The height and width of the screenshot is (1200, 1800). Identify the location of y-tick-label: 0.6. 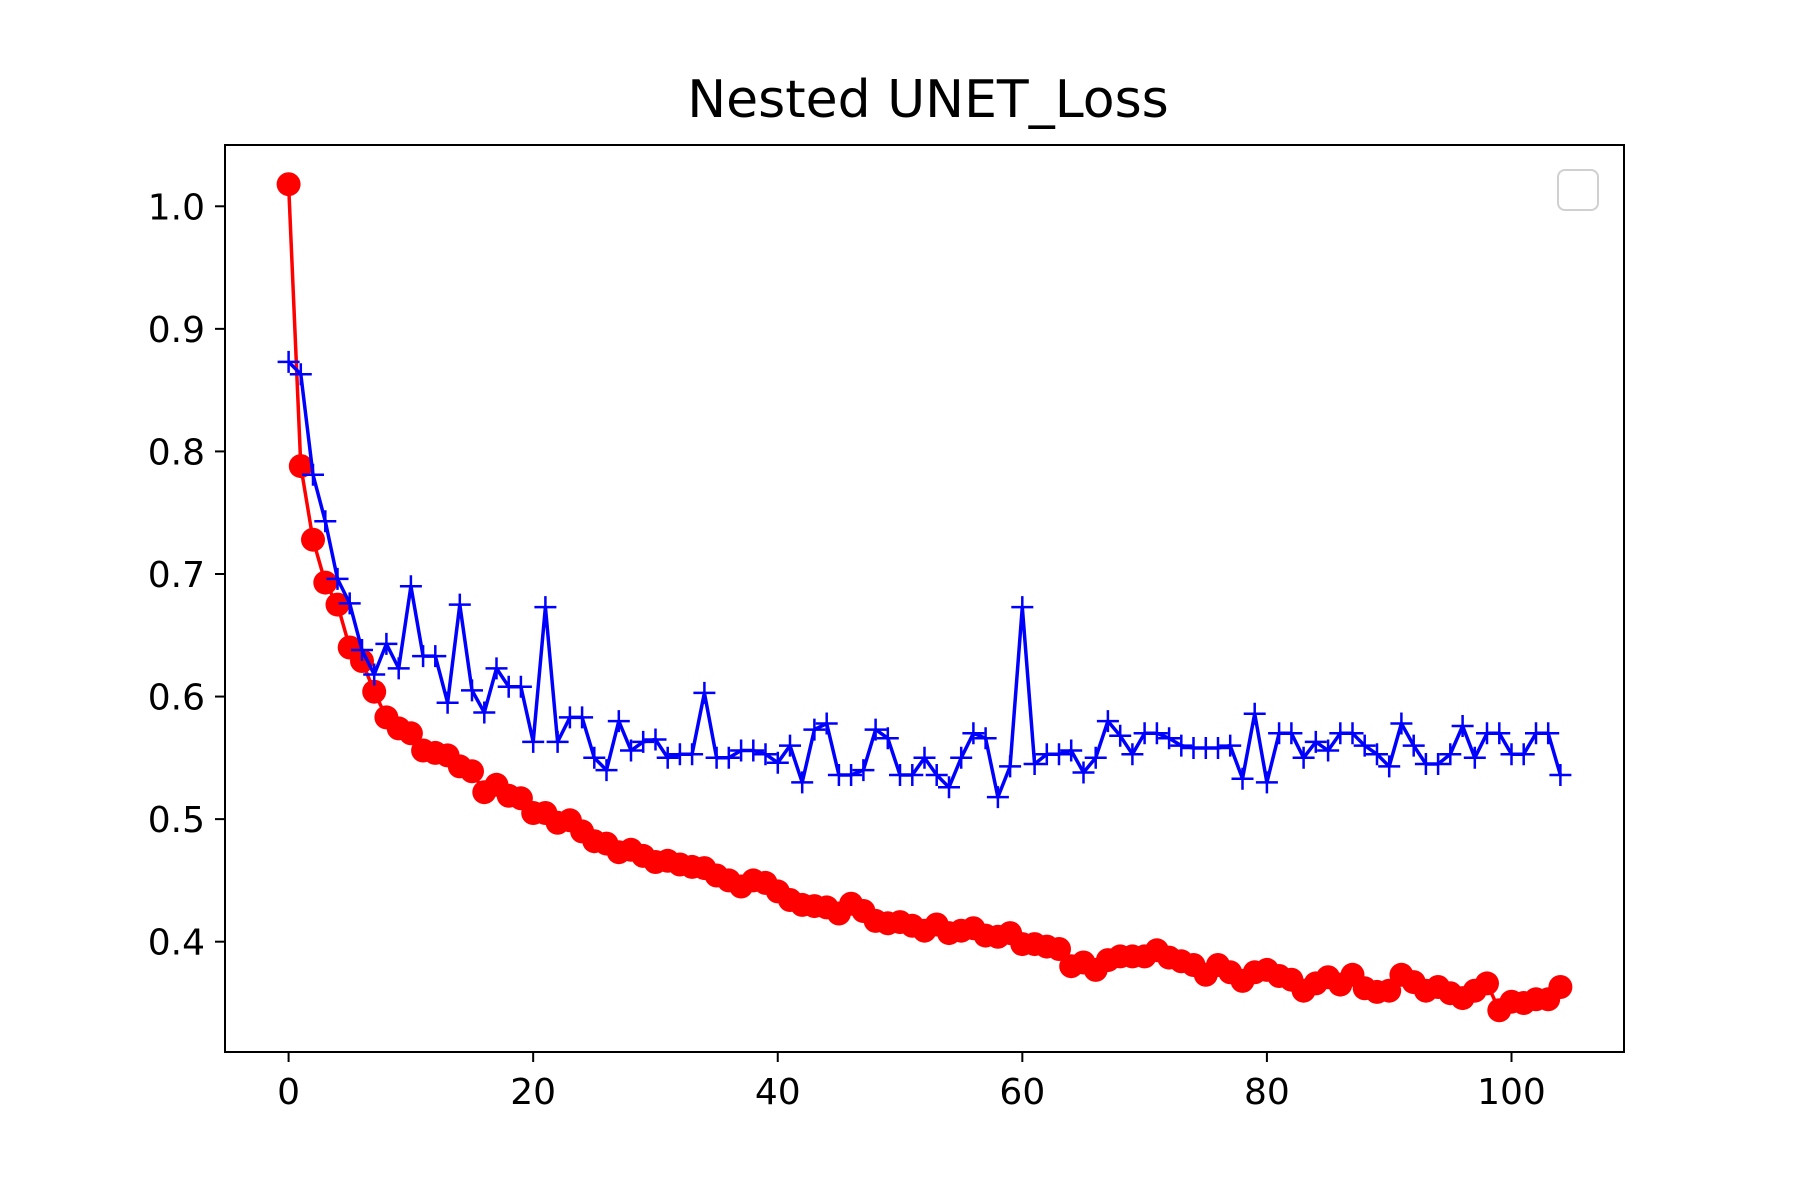
(176, 698).